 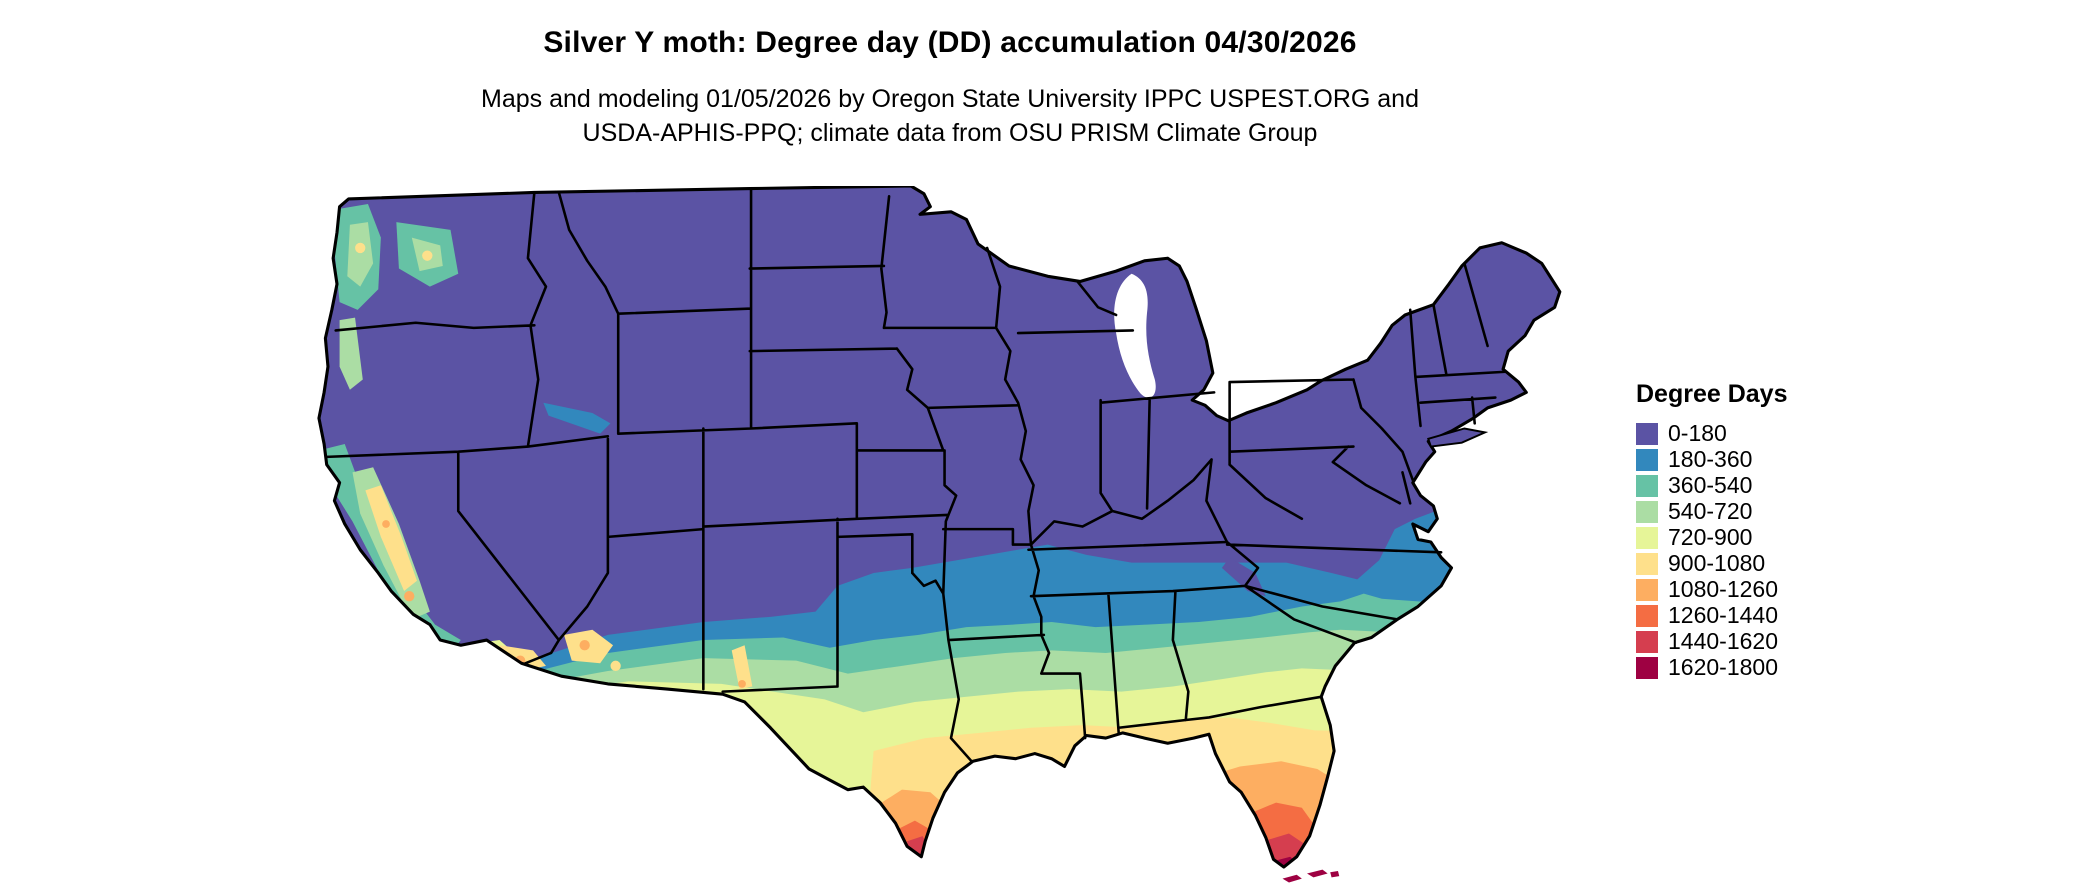 I want to click on legend-range-label: 720-900, so click(x=1710, y=537).